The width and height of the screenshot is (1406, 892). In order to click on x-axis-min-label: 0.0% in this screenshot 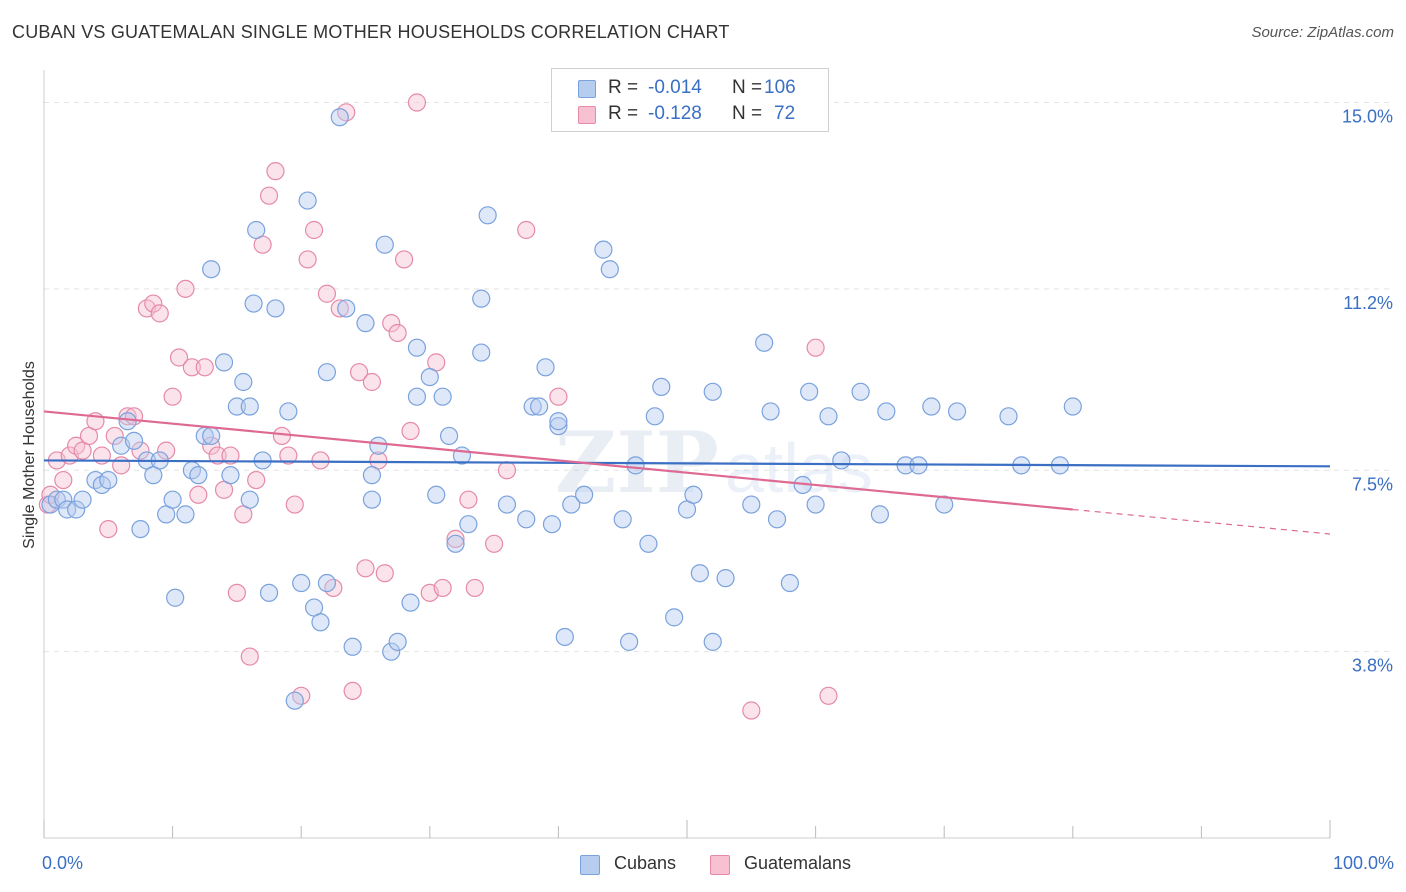, I will do `click(63, 863)`.